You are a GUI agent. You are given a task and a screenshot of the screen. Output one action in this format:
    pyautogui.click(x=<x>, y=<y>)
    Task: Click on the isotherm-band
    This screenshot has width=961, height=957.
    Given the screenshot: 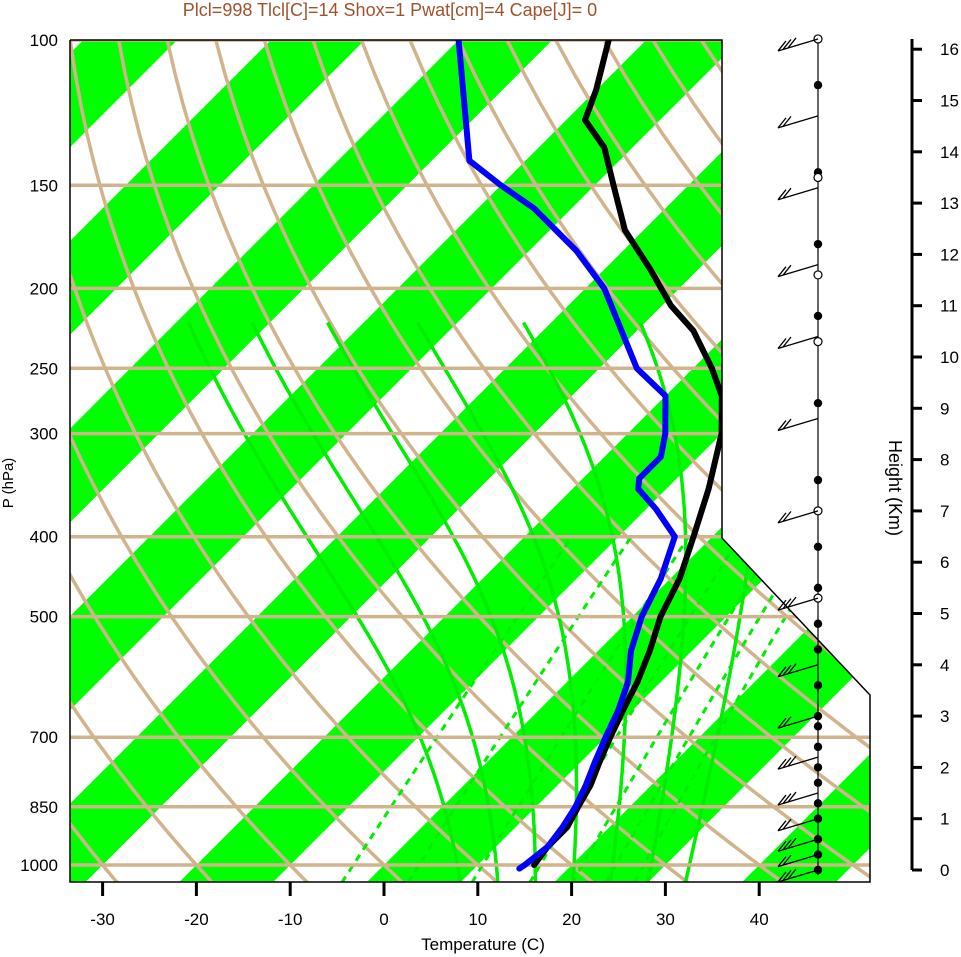 What is the action you would take?
    pyautogui.click(x=806, y=461)
    